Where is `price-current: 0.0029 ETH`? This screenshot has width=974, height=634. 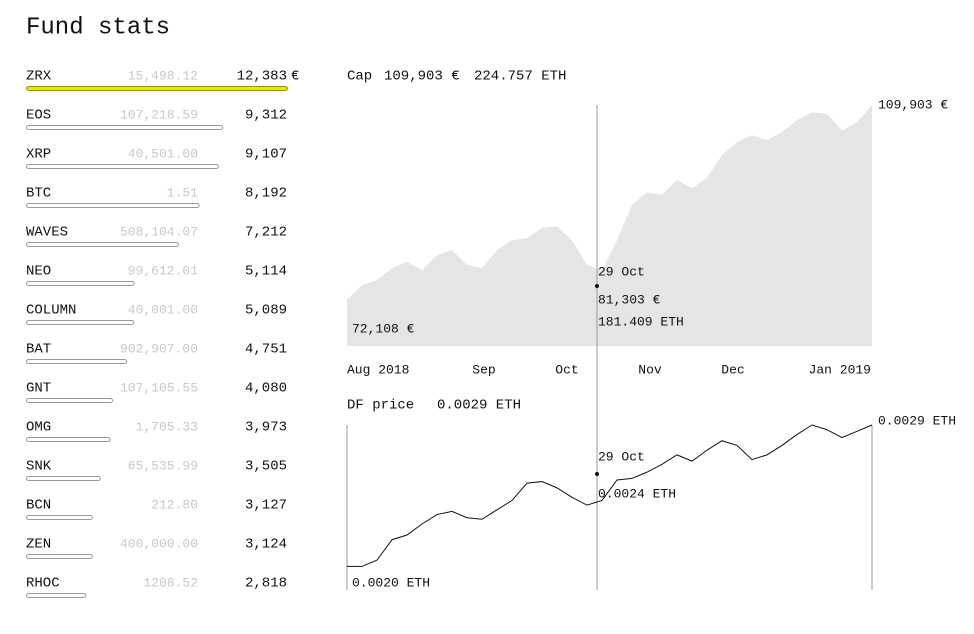
price-current: 0.0029 ETH is located at coordinates (479, 406).